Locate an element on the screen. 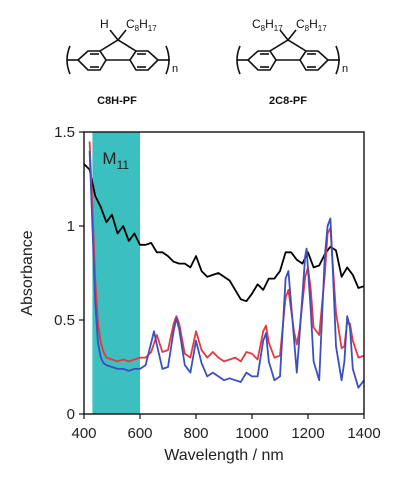 The image size is (412, 481). structure-label-right: 2C8-PF is located at coordinates (288, 101).